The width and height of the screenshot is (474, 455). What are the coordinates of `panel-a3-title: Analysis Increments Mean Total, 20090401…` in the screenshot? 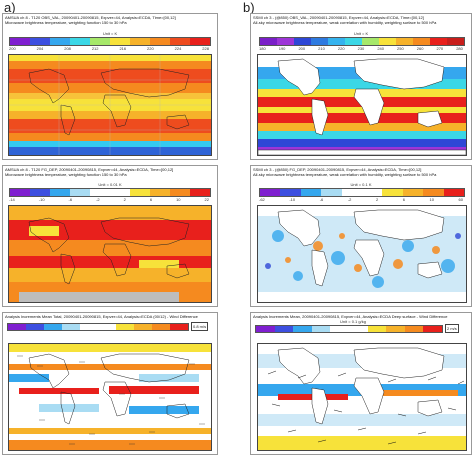 It's located at (101, 316).